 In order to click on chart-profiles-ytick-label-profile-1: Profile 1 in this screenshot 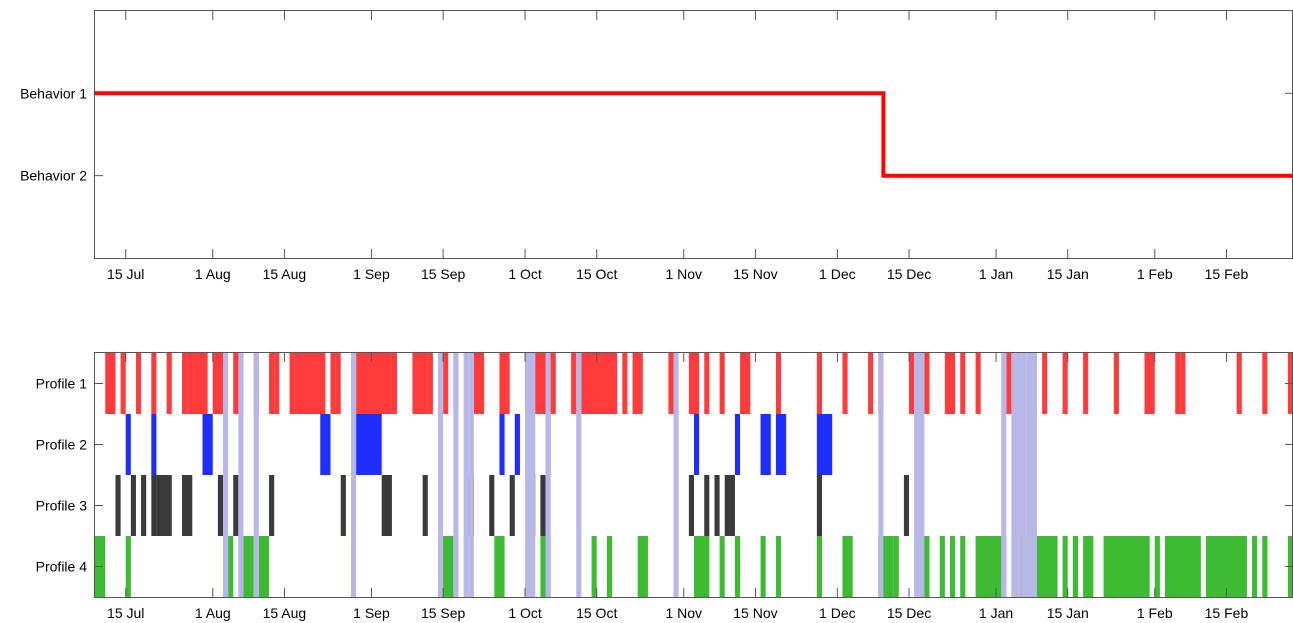, I will do `click(62, 384)`.